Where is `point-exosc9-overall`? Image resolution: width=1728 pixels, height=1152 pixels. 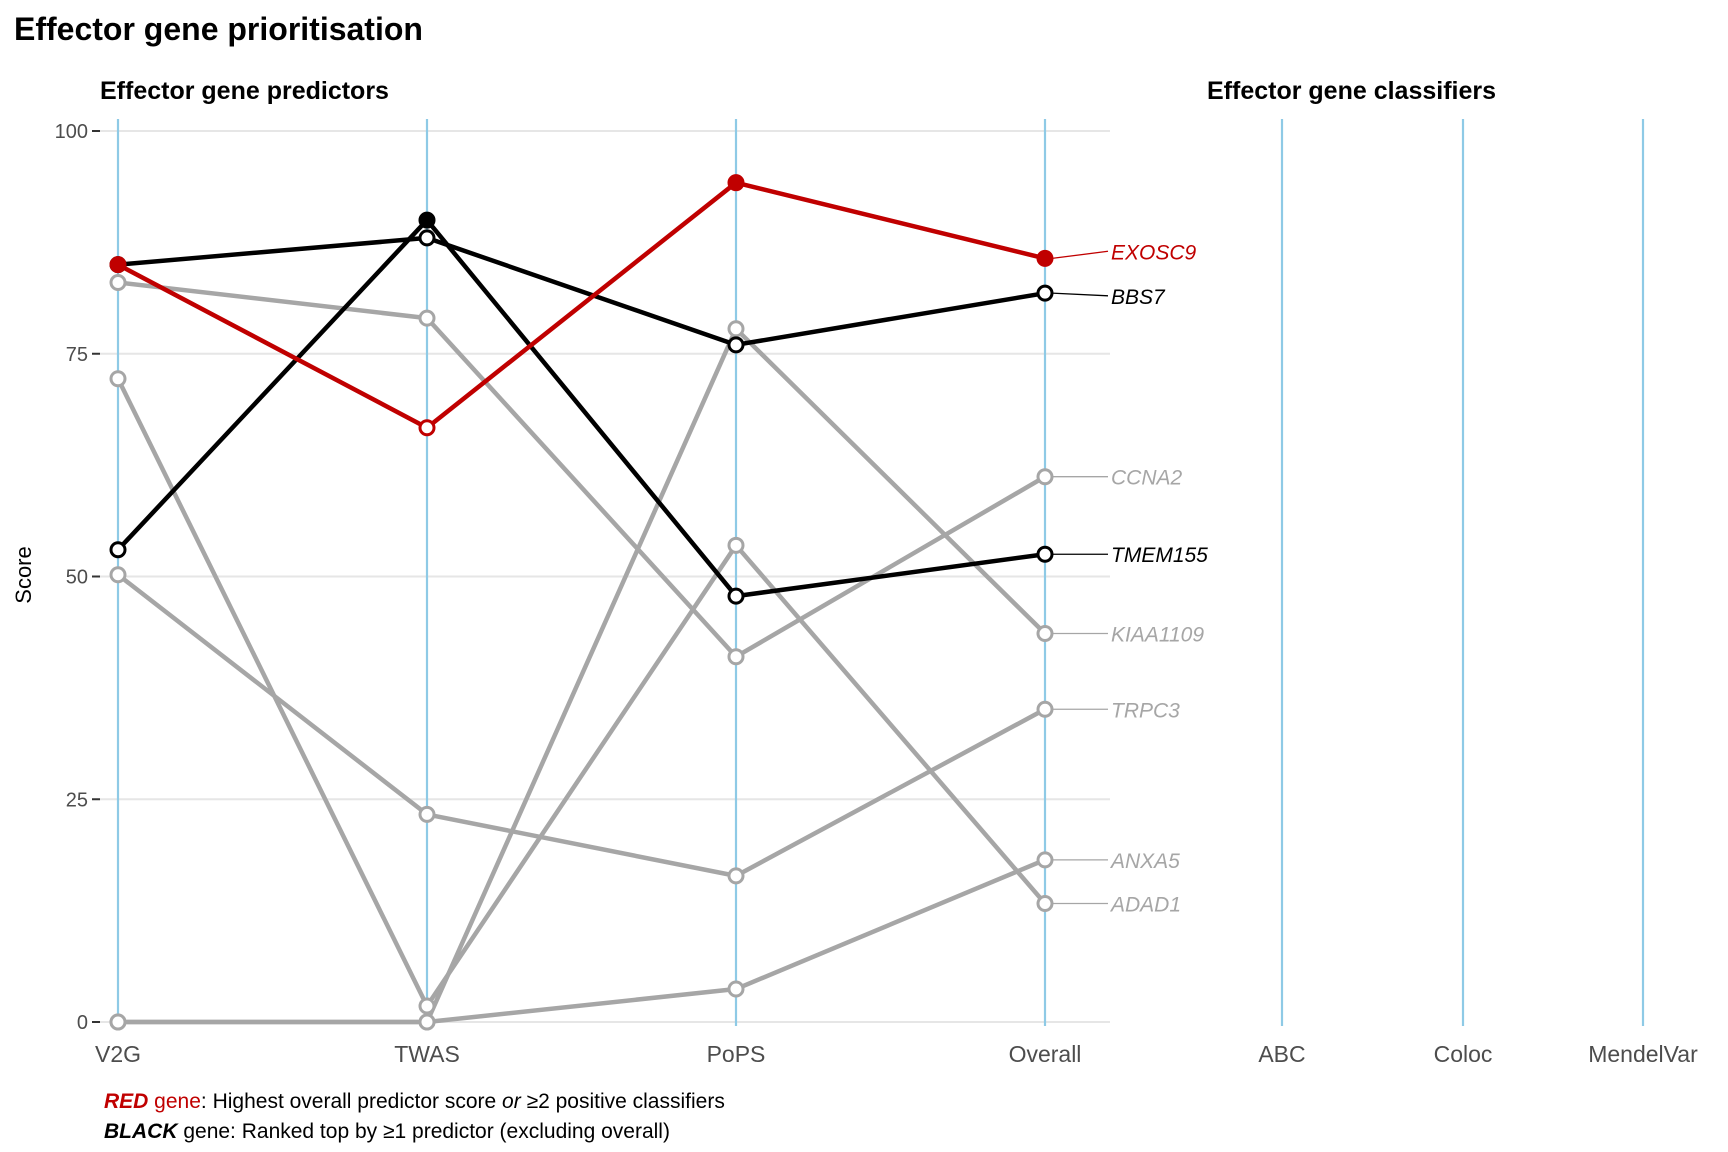
point-exosc9-overall is located at coordinates (1045, 258).